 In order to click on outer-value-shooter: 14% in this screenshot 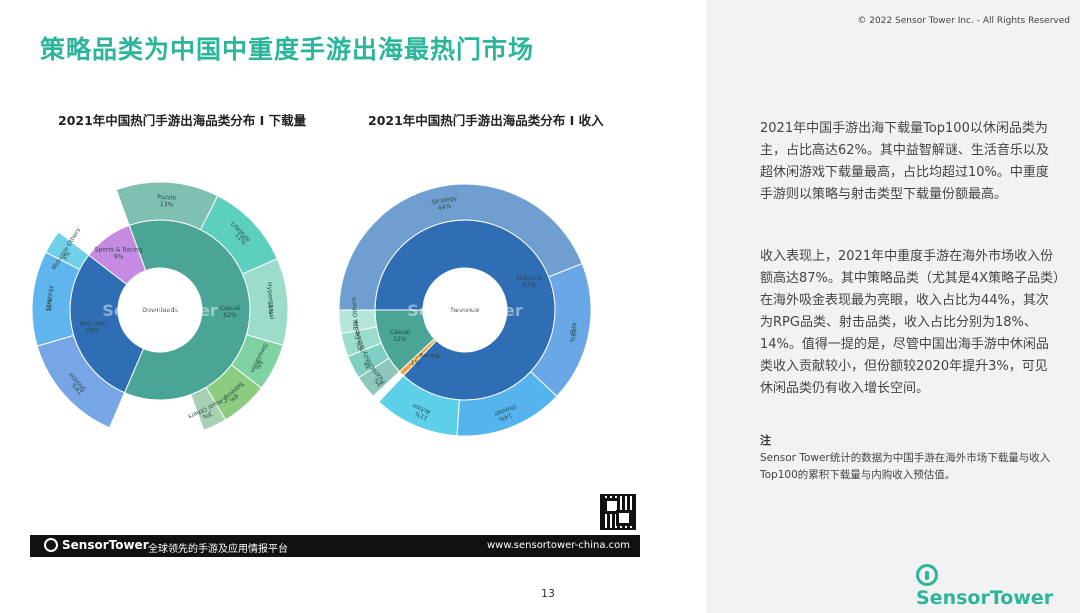, I will do `click(505, 417)`.